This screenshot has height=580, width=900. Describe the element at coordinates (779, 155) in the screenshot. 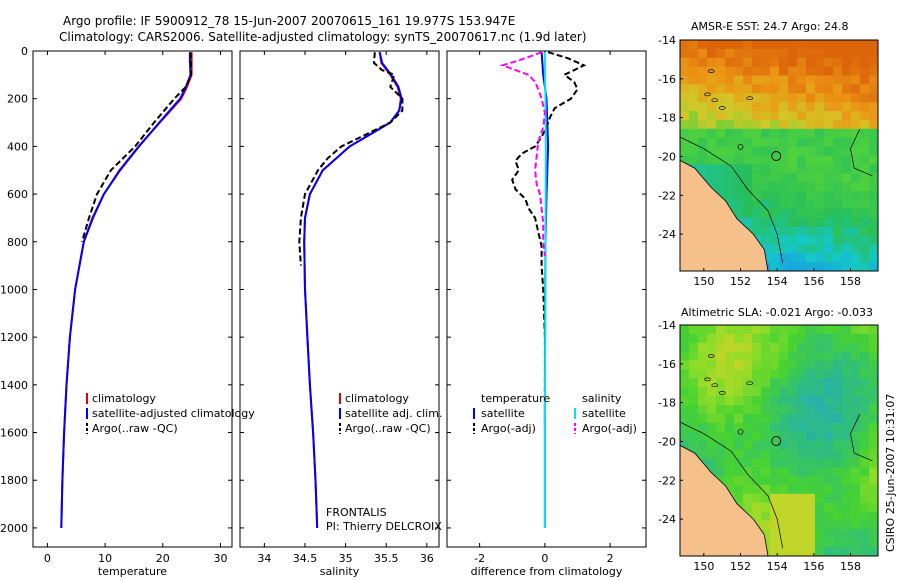

I see `map-frame` at that location.